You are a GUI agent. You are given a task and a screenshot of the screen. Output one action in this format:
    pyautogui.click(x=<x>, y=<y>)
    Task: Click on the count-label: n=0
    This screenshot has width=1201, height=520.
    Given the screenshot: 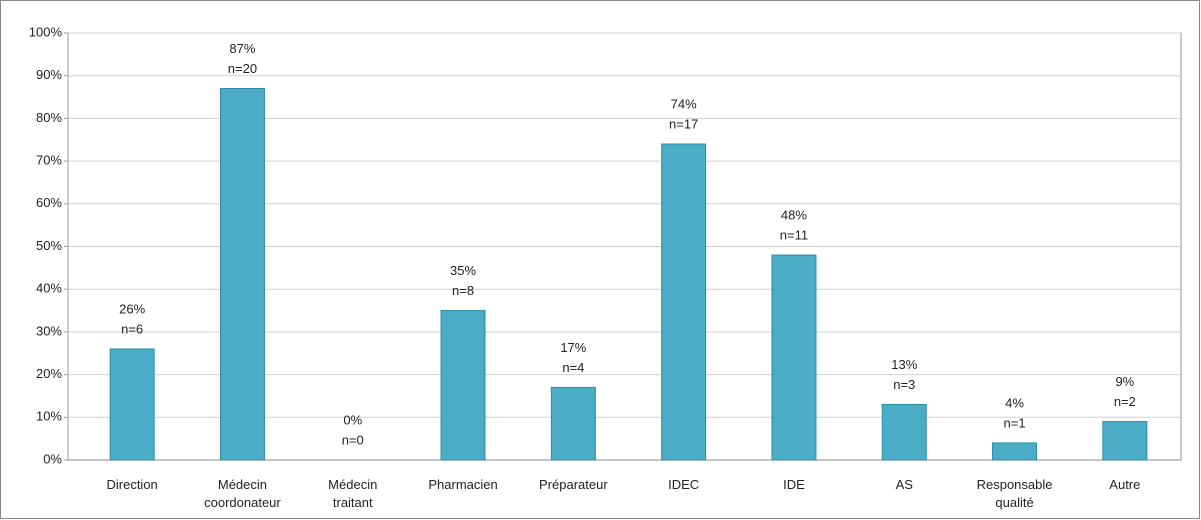 What is the action you would take?
    pyautogui.click(x=353, y=439)
    